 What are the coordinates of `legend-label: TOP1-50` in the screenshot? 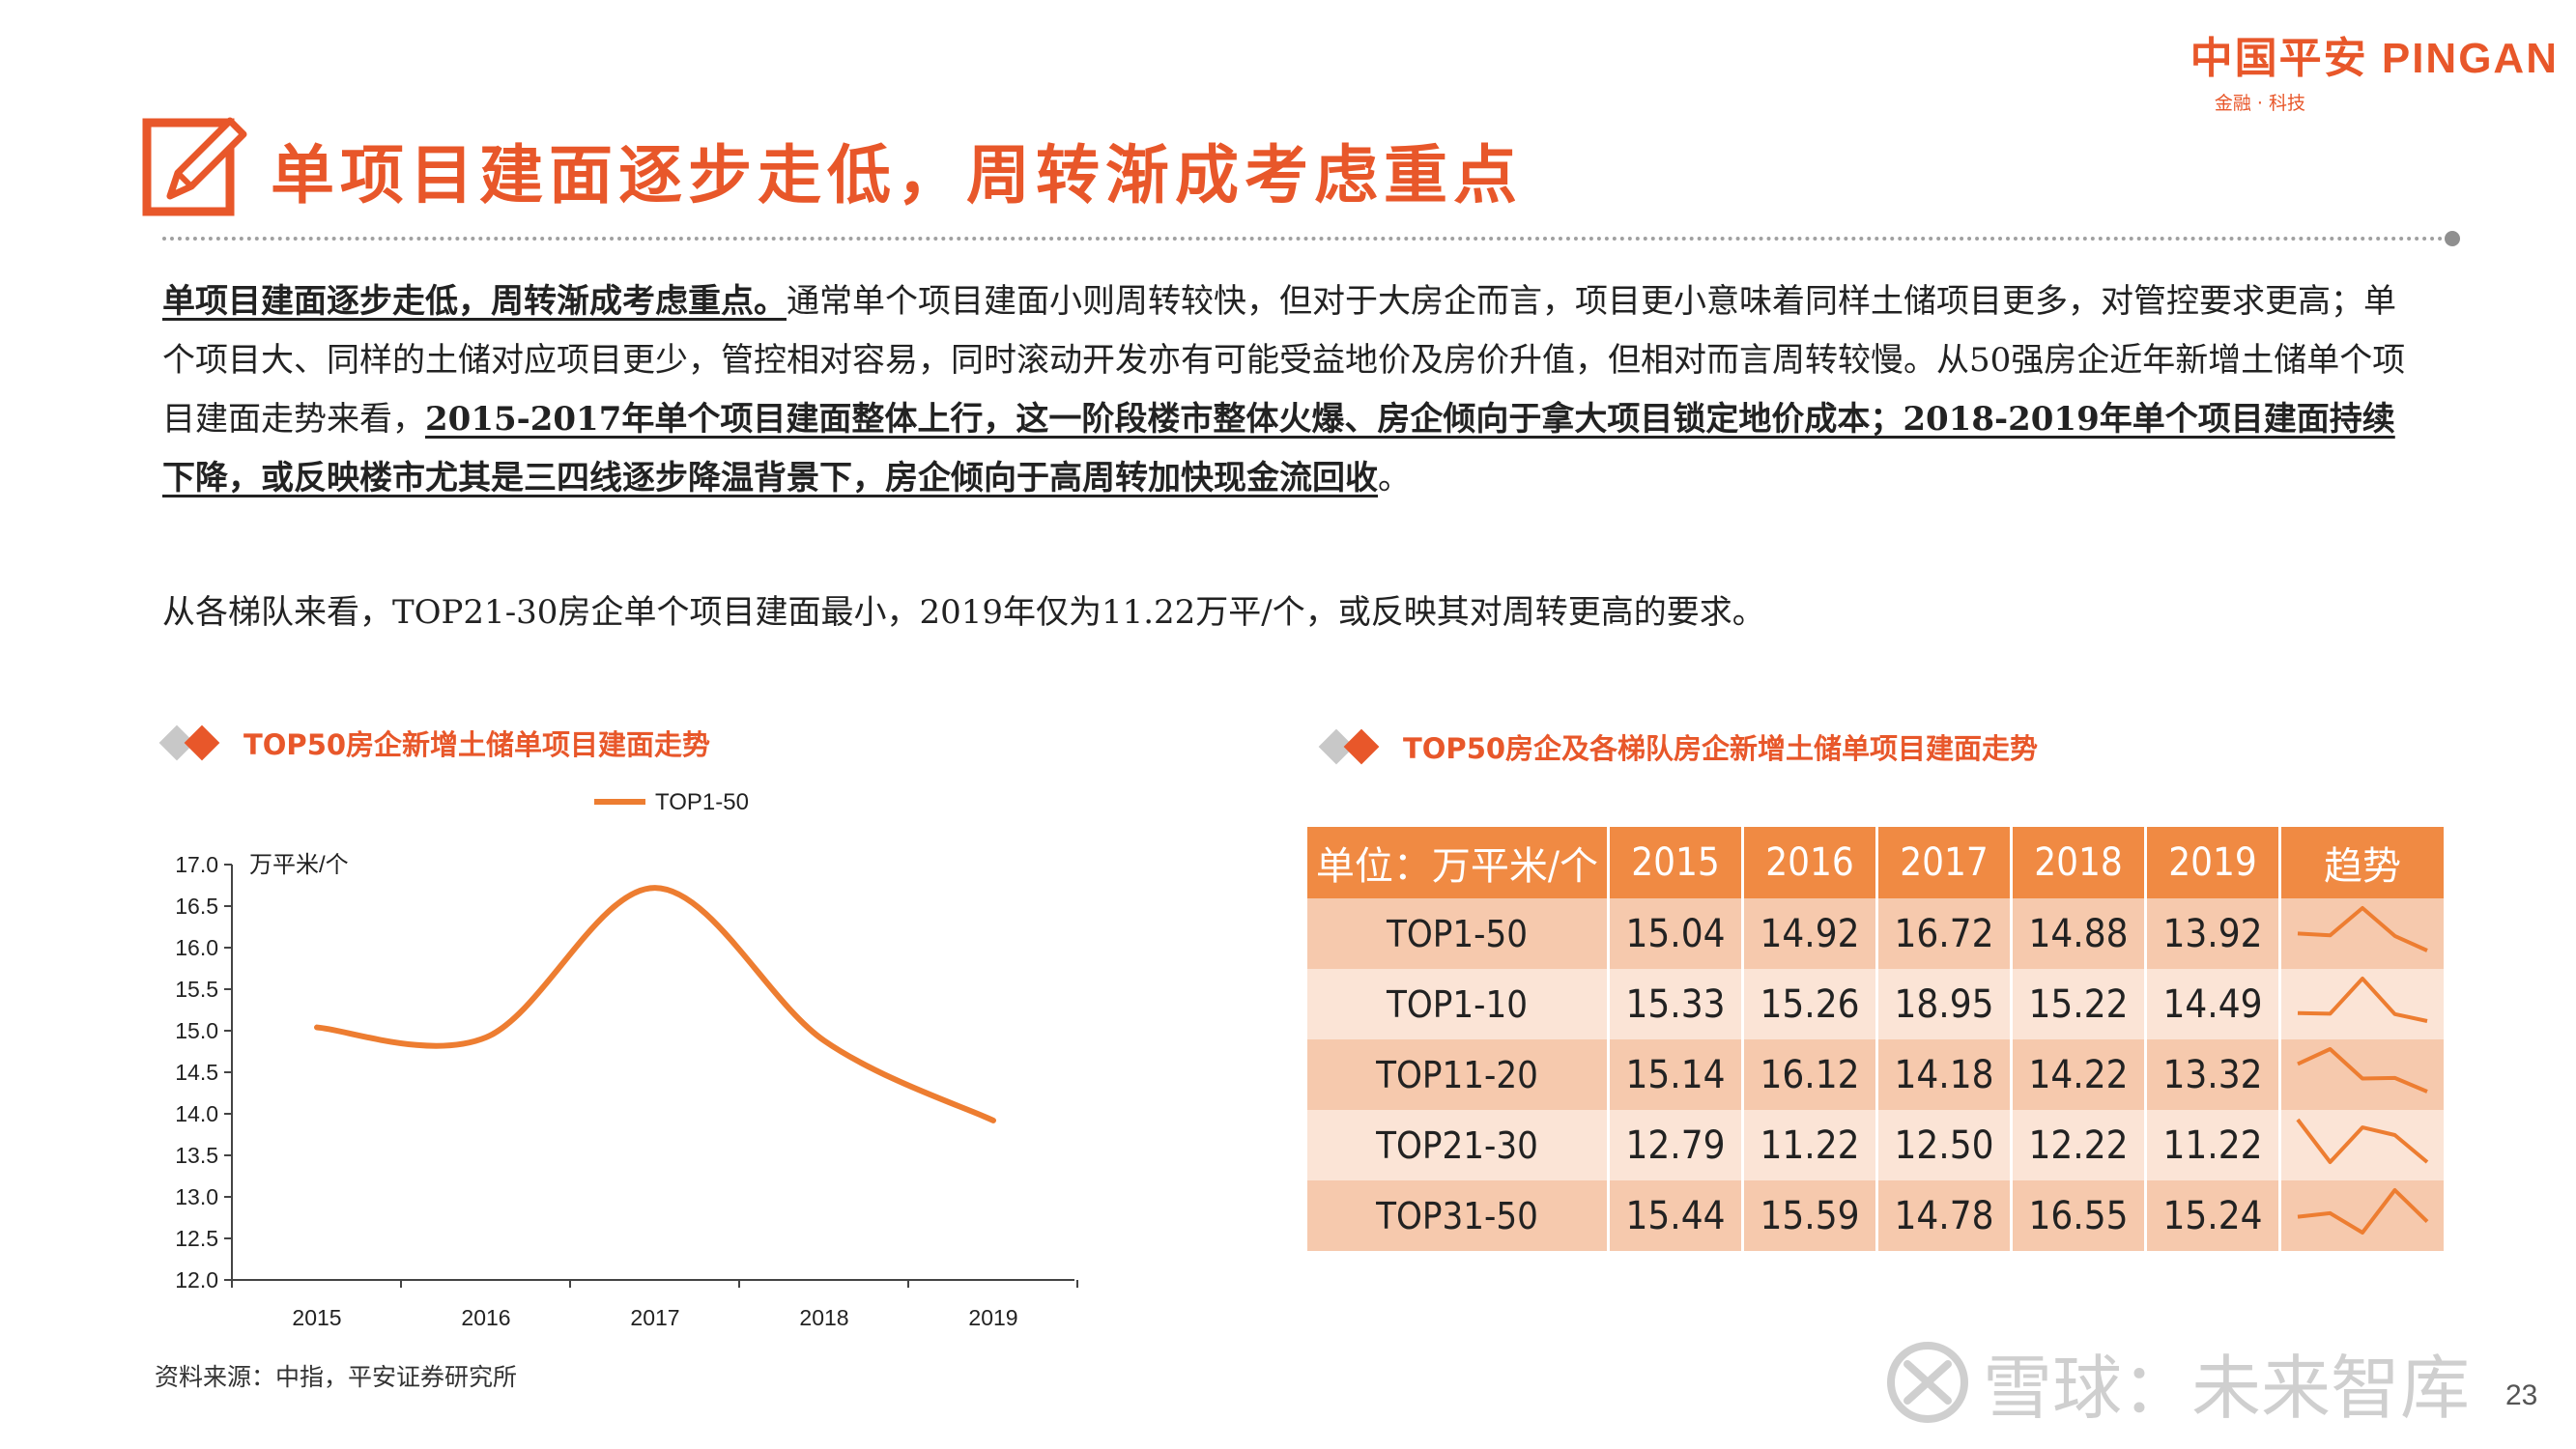 It's located at (702, 802).